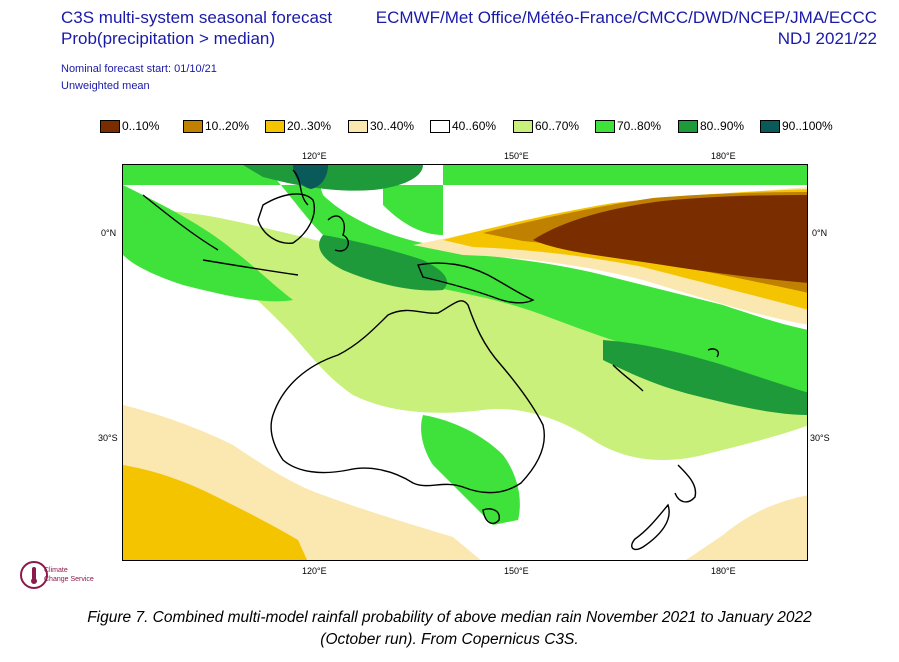 Image resolution: width=899 pixels, height=662 pixels. Describe the element at coordinates (639, 126) in the screenshot. I see `legend-label: 70..80%` at that location.